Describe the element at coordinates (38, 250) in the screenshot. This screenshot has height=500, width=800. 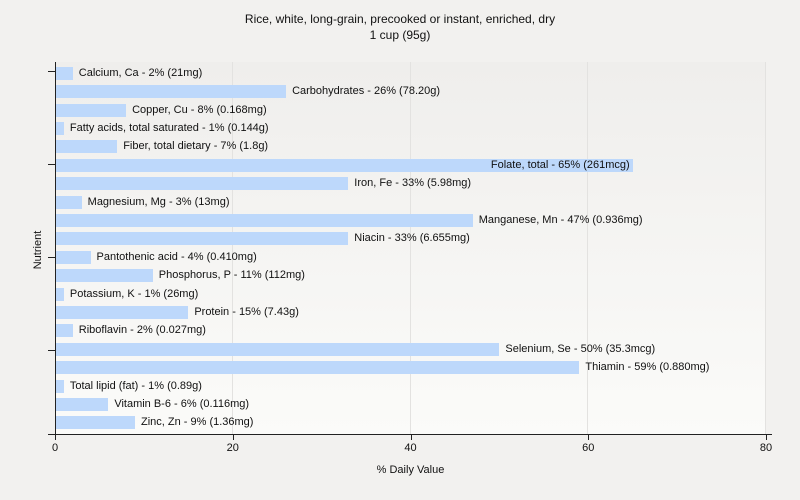
I see `y-axis-title: Nutrient` at that location.